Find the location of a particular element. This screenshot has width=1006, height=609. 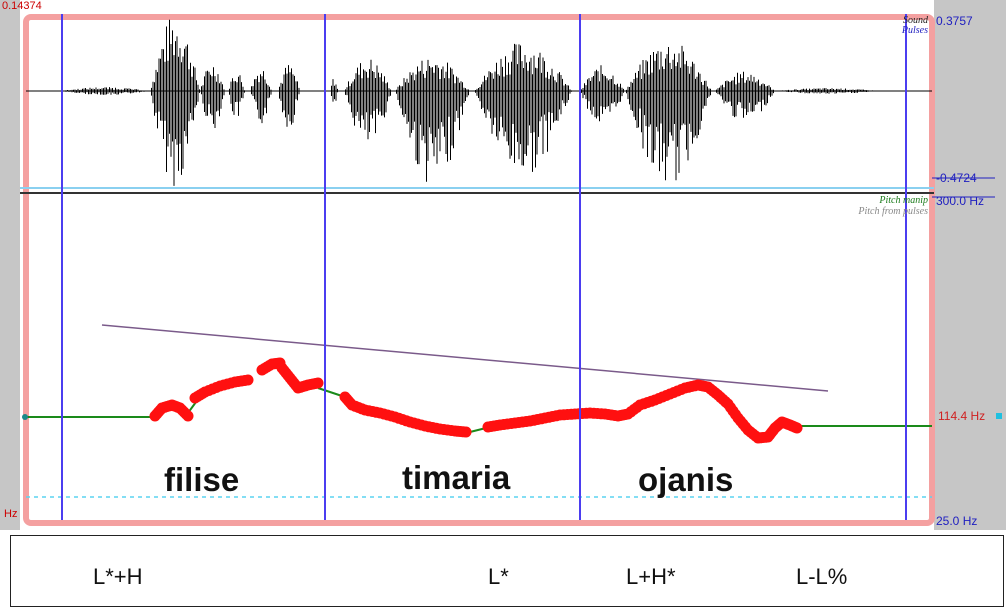

tone-label-1: L*+H is located at coordinates (118, 576).